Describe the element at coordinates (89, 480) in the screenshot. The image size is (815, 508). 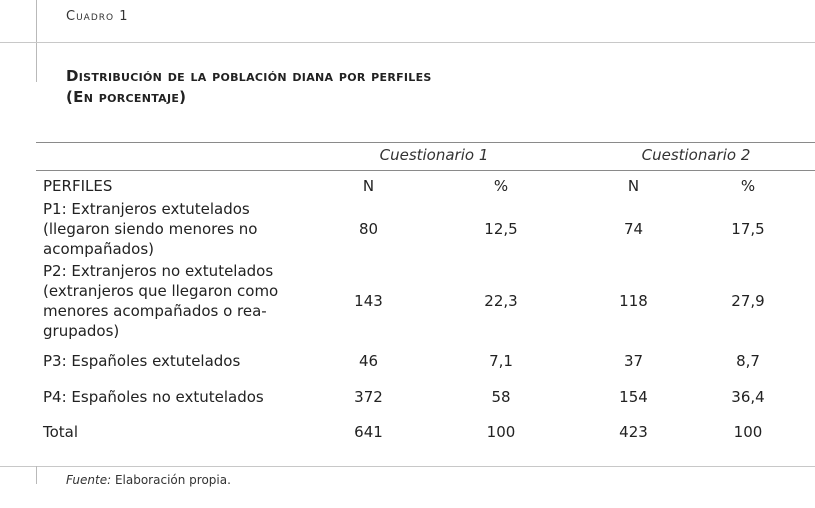
I see `source-label: Fuente:` at that location.